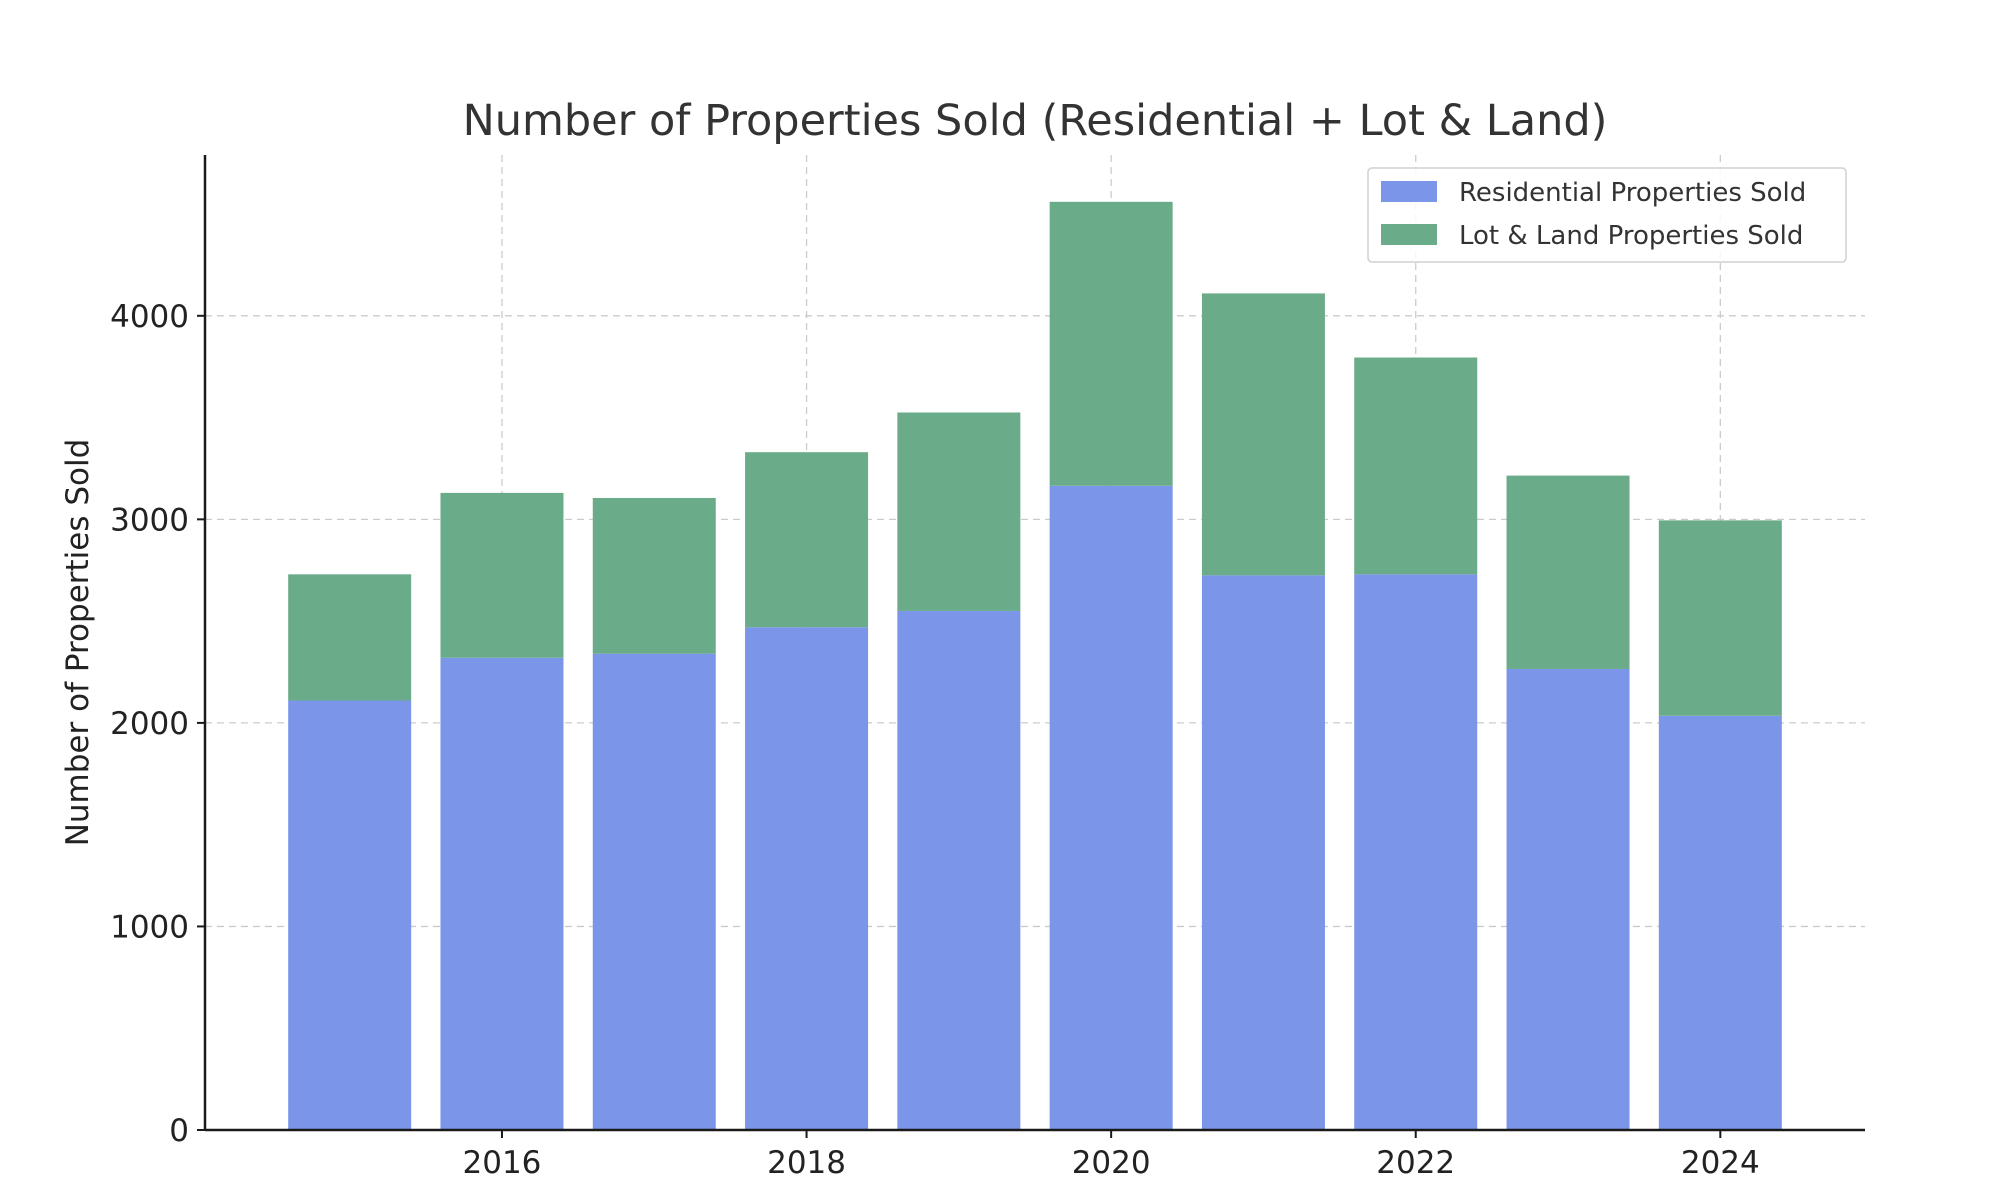  Describe the element at coordinates (502, 575) in the screenshot. I see `bar-lot-land-2016` at that location.